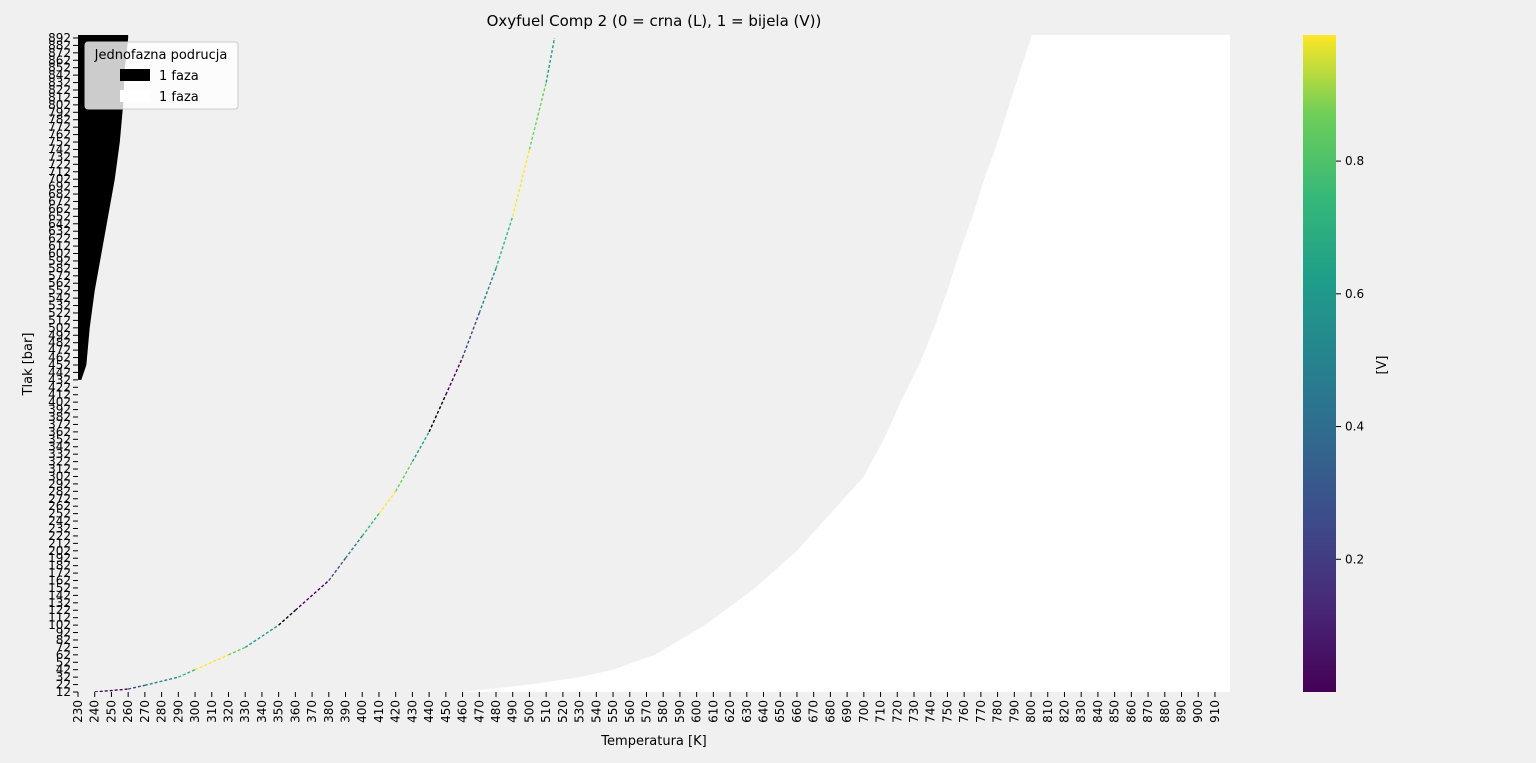 This screenshot has width=1536, height=763. Describe the element at coordinates (59, 454) in the screenshot. I see `y-tick-label: 332` at that location.